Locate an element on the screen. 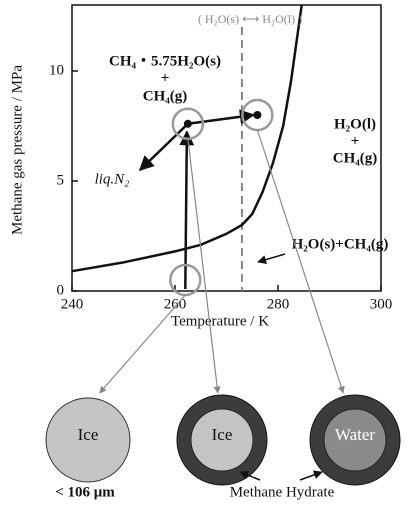  annotation: liq.N₂ is located at coordinates (112, 179).